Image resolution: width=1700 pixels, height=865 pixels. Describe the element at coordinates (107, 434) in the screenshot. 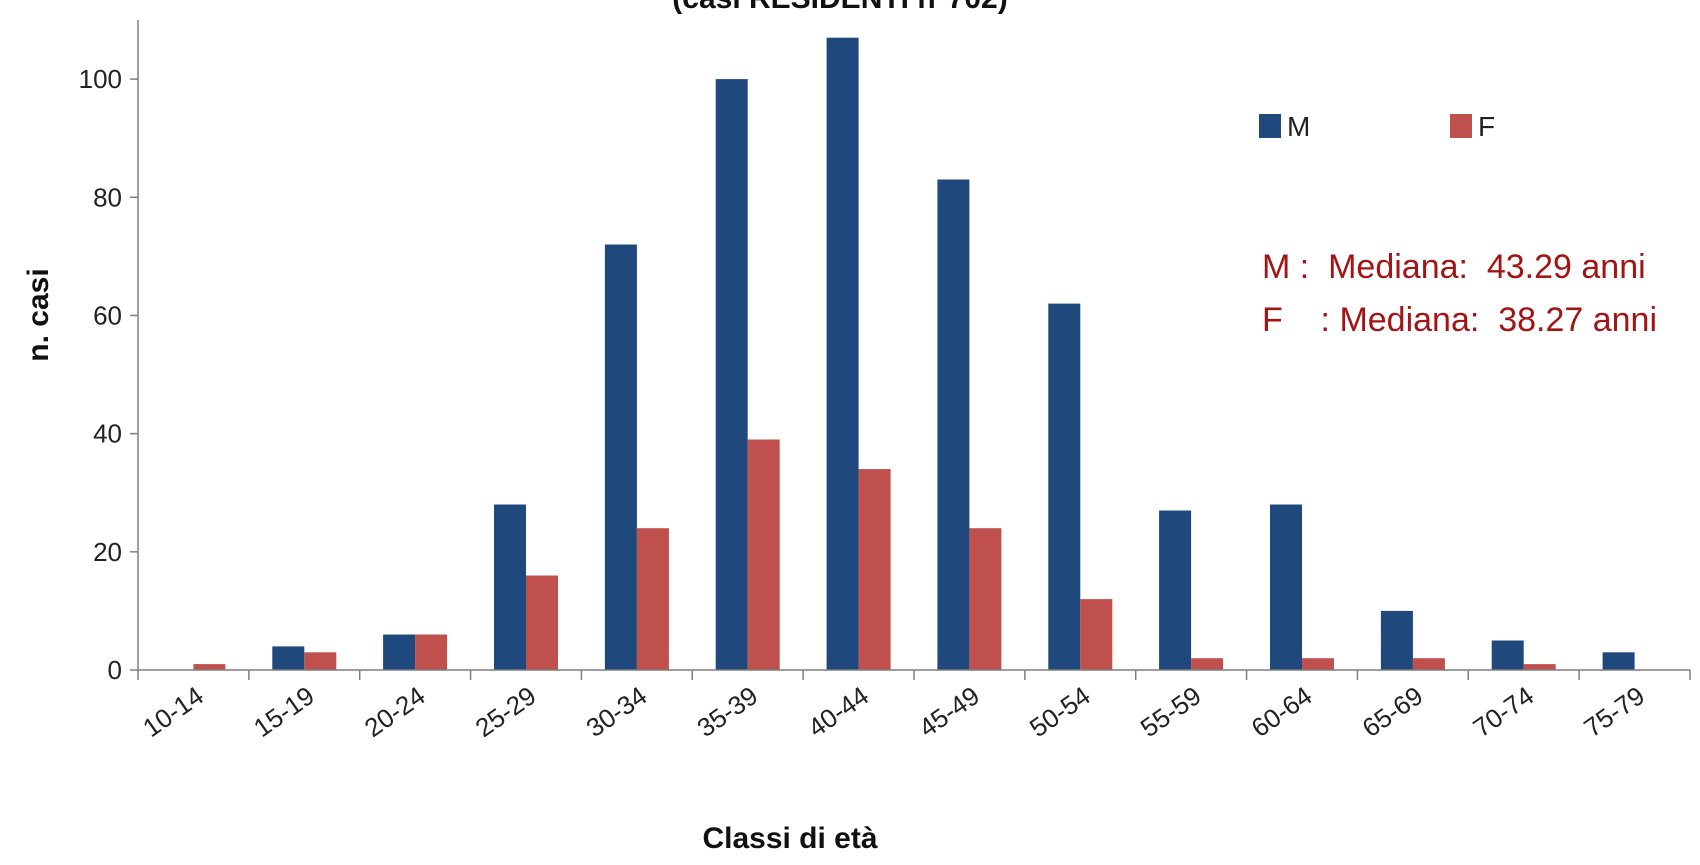

I see `y-tick-label: 40` at that location.